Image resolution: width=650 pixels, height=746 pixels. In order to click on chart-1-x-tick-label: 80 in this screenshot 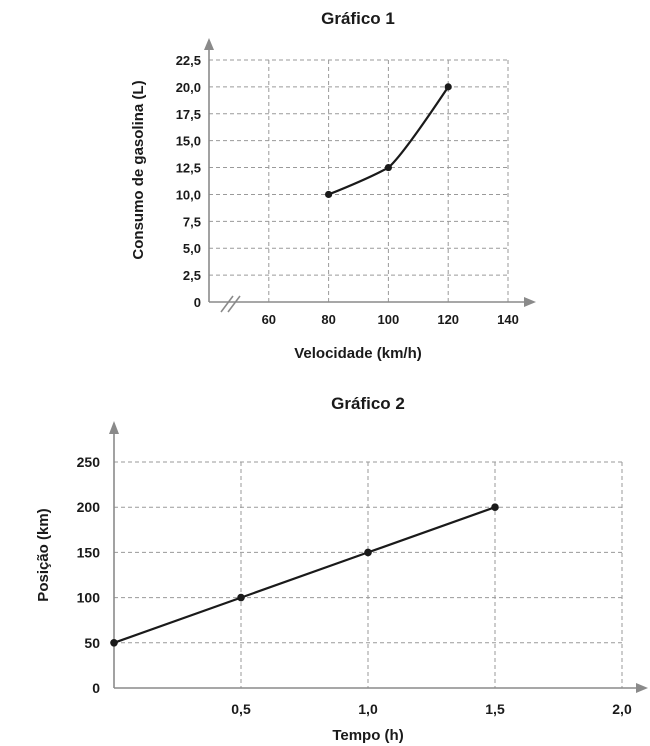, I will do `click(328, 319)`.